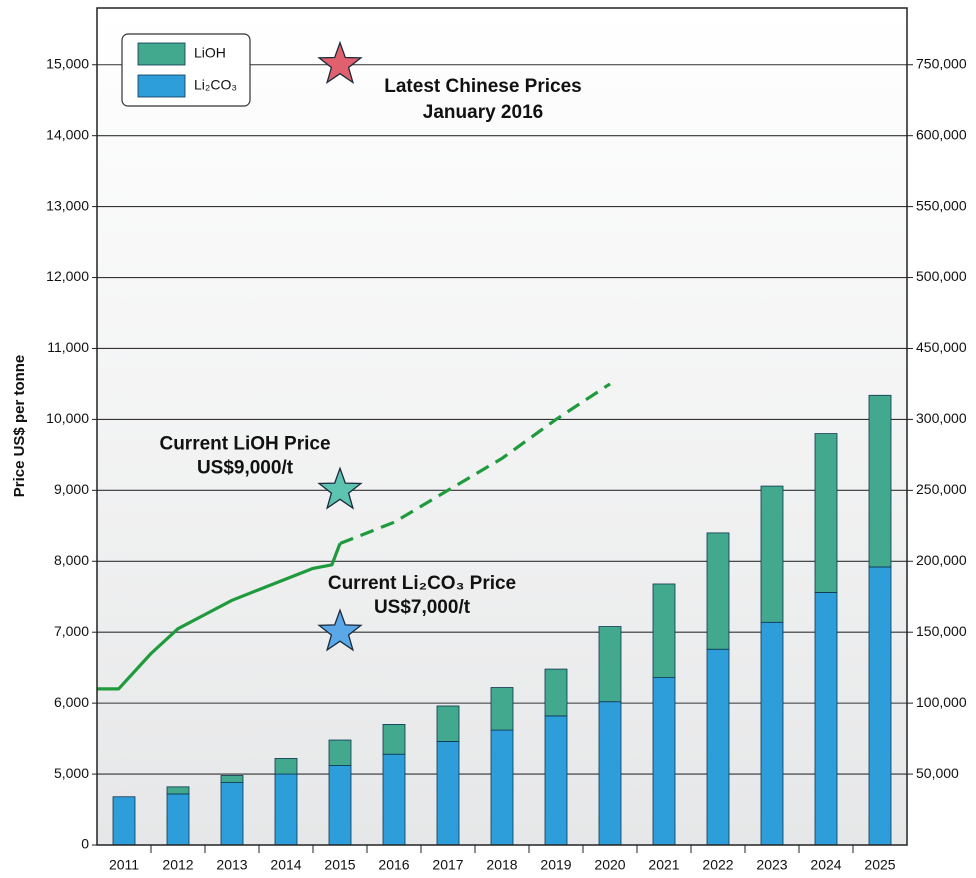  What do you see at coordinates (941, 418) in the screenshot?
I see `y2-tick-label: 300,000` at bounding box center [941, 418].